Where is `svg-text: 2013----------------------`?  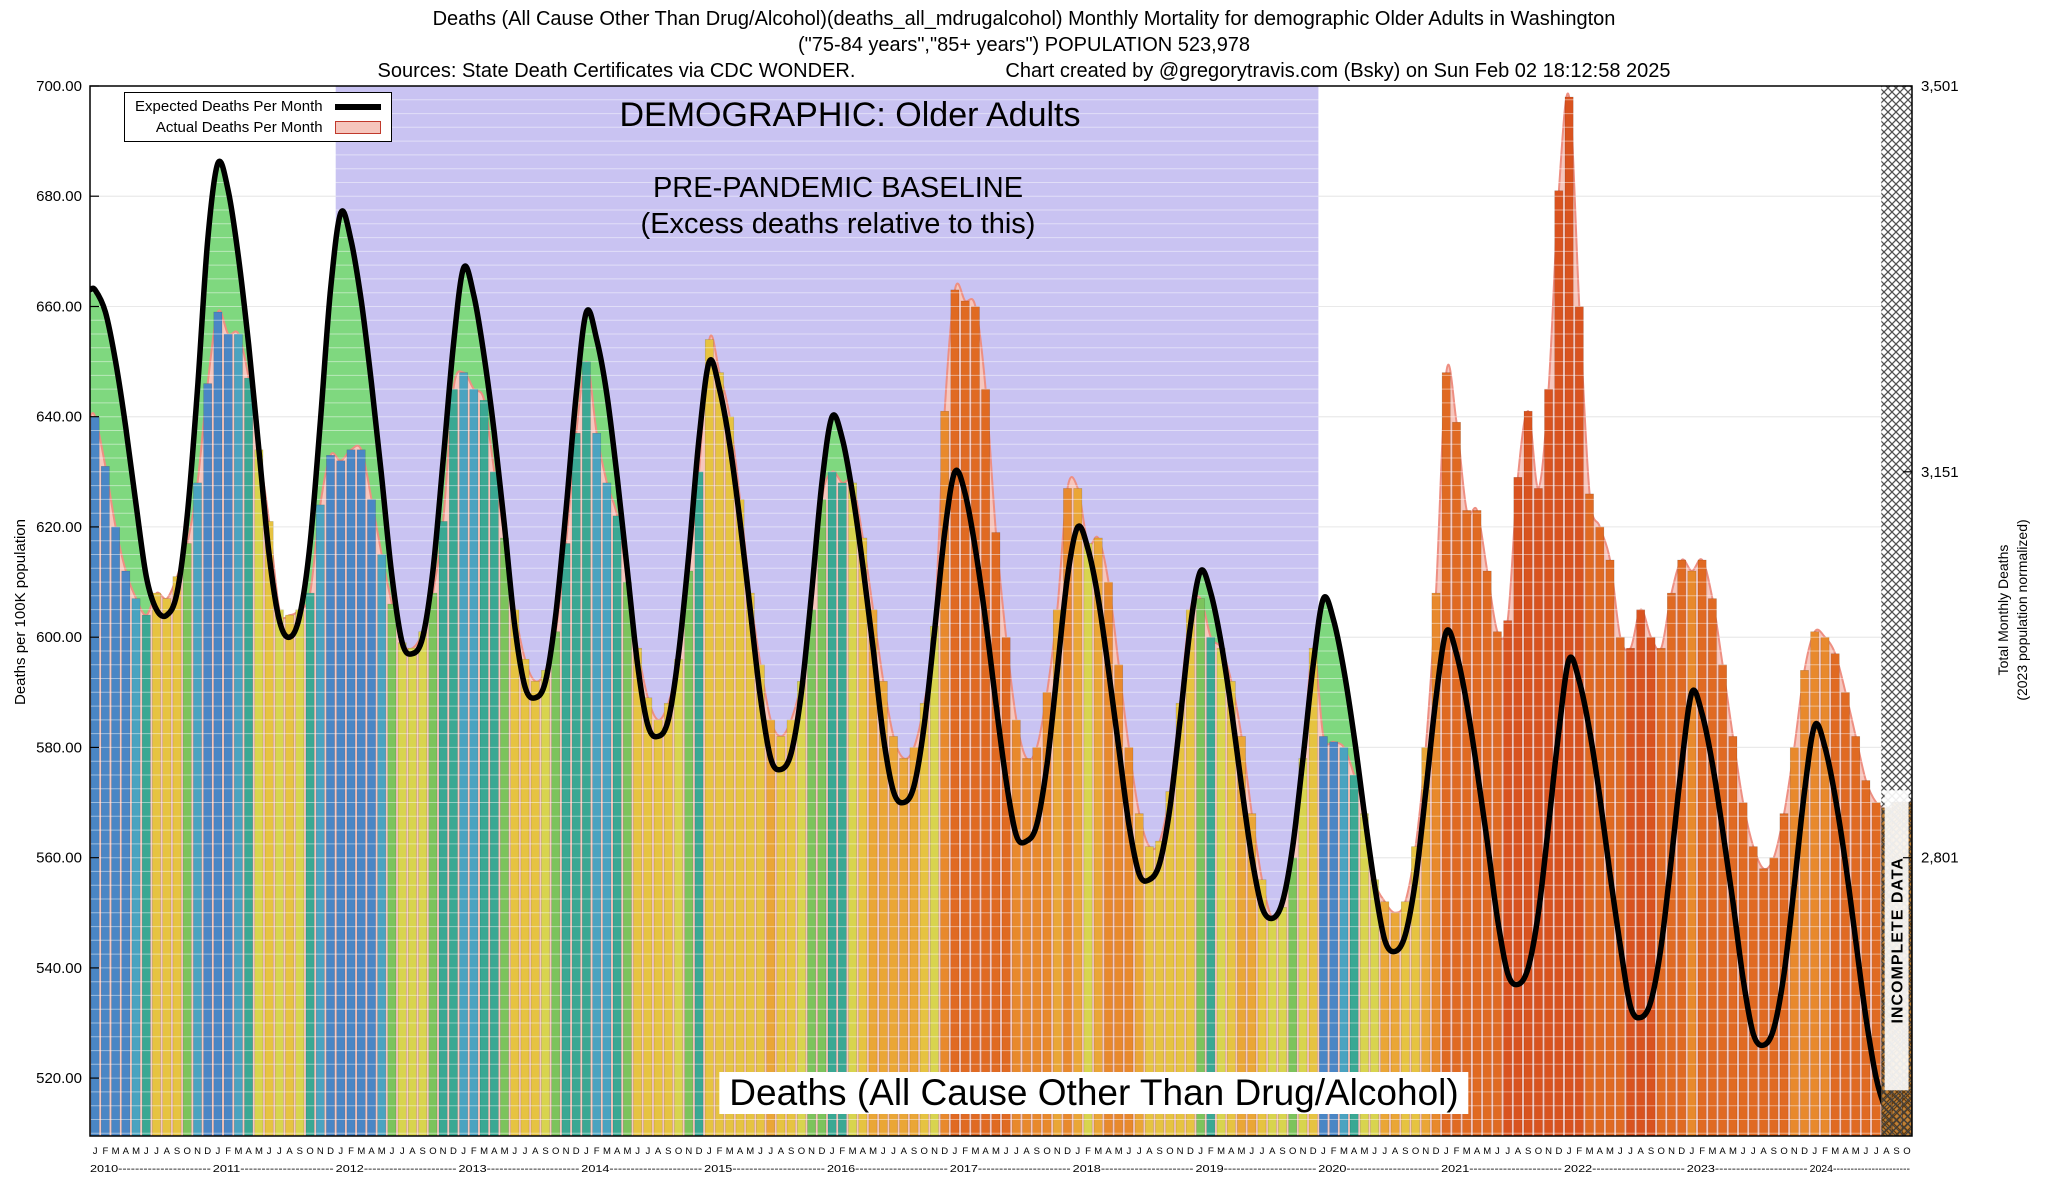
svg-text: 2013---------------------- is located at coordinates (519, 1169).